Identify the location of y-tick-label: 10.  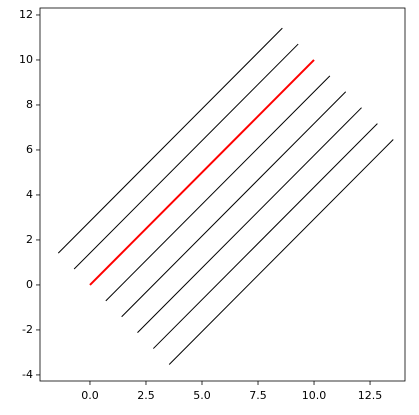
(26, 59).